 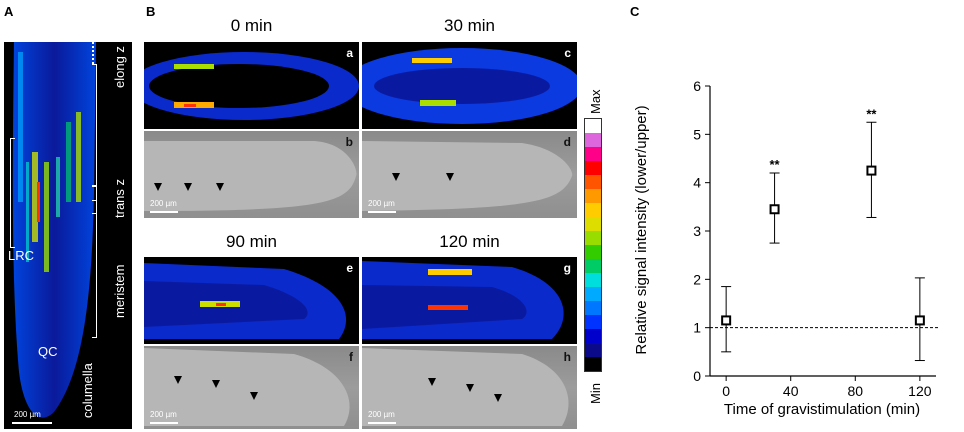 What do you see at coordinates (697, 328) in the screenshot?
I see `y-tick-label: 1` at bounding box center [697, 328].